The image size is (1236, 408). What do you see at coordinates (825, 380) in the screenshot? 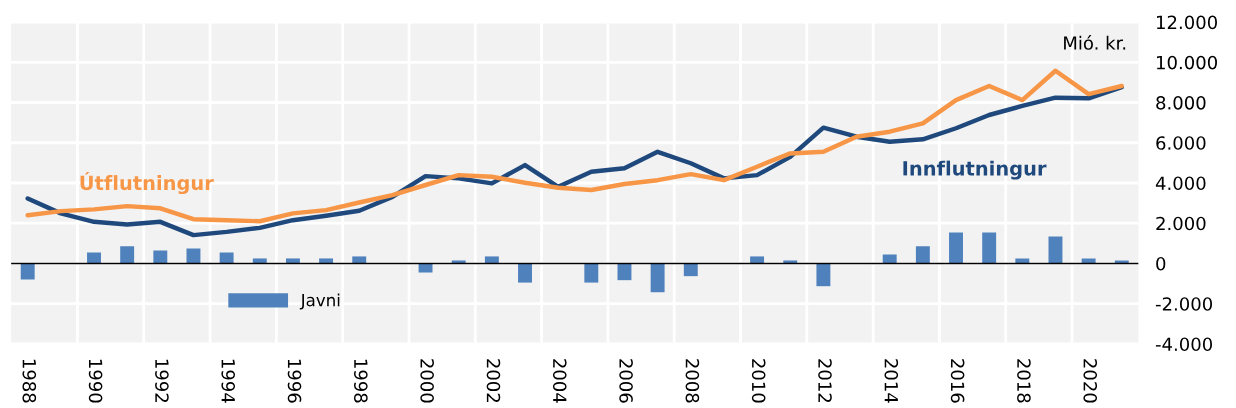
I see `x-tick-label: 2012` at bounding box center [825, 380].